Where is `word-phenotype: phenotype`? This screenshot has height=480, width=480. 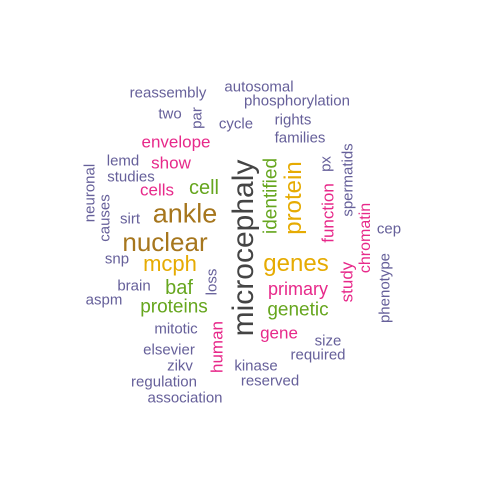
word-phenotype: phenotype is located at coordinates (385, 288).